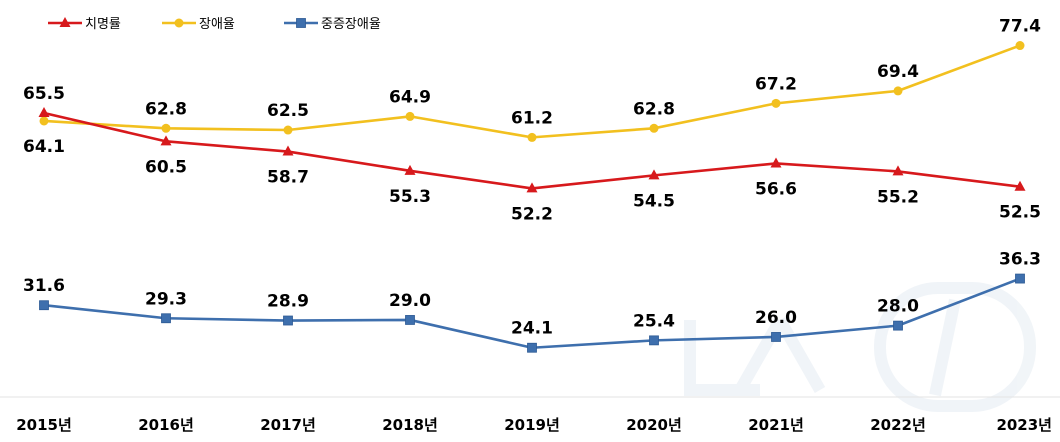  Describe the element at coordinates (166, 167) in the screenshot. I see `data-label-s0-1: 60.5` at that location.